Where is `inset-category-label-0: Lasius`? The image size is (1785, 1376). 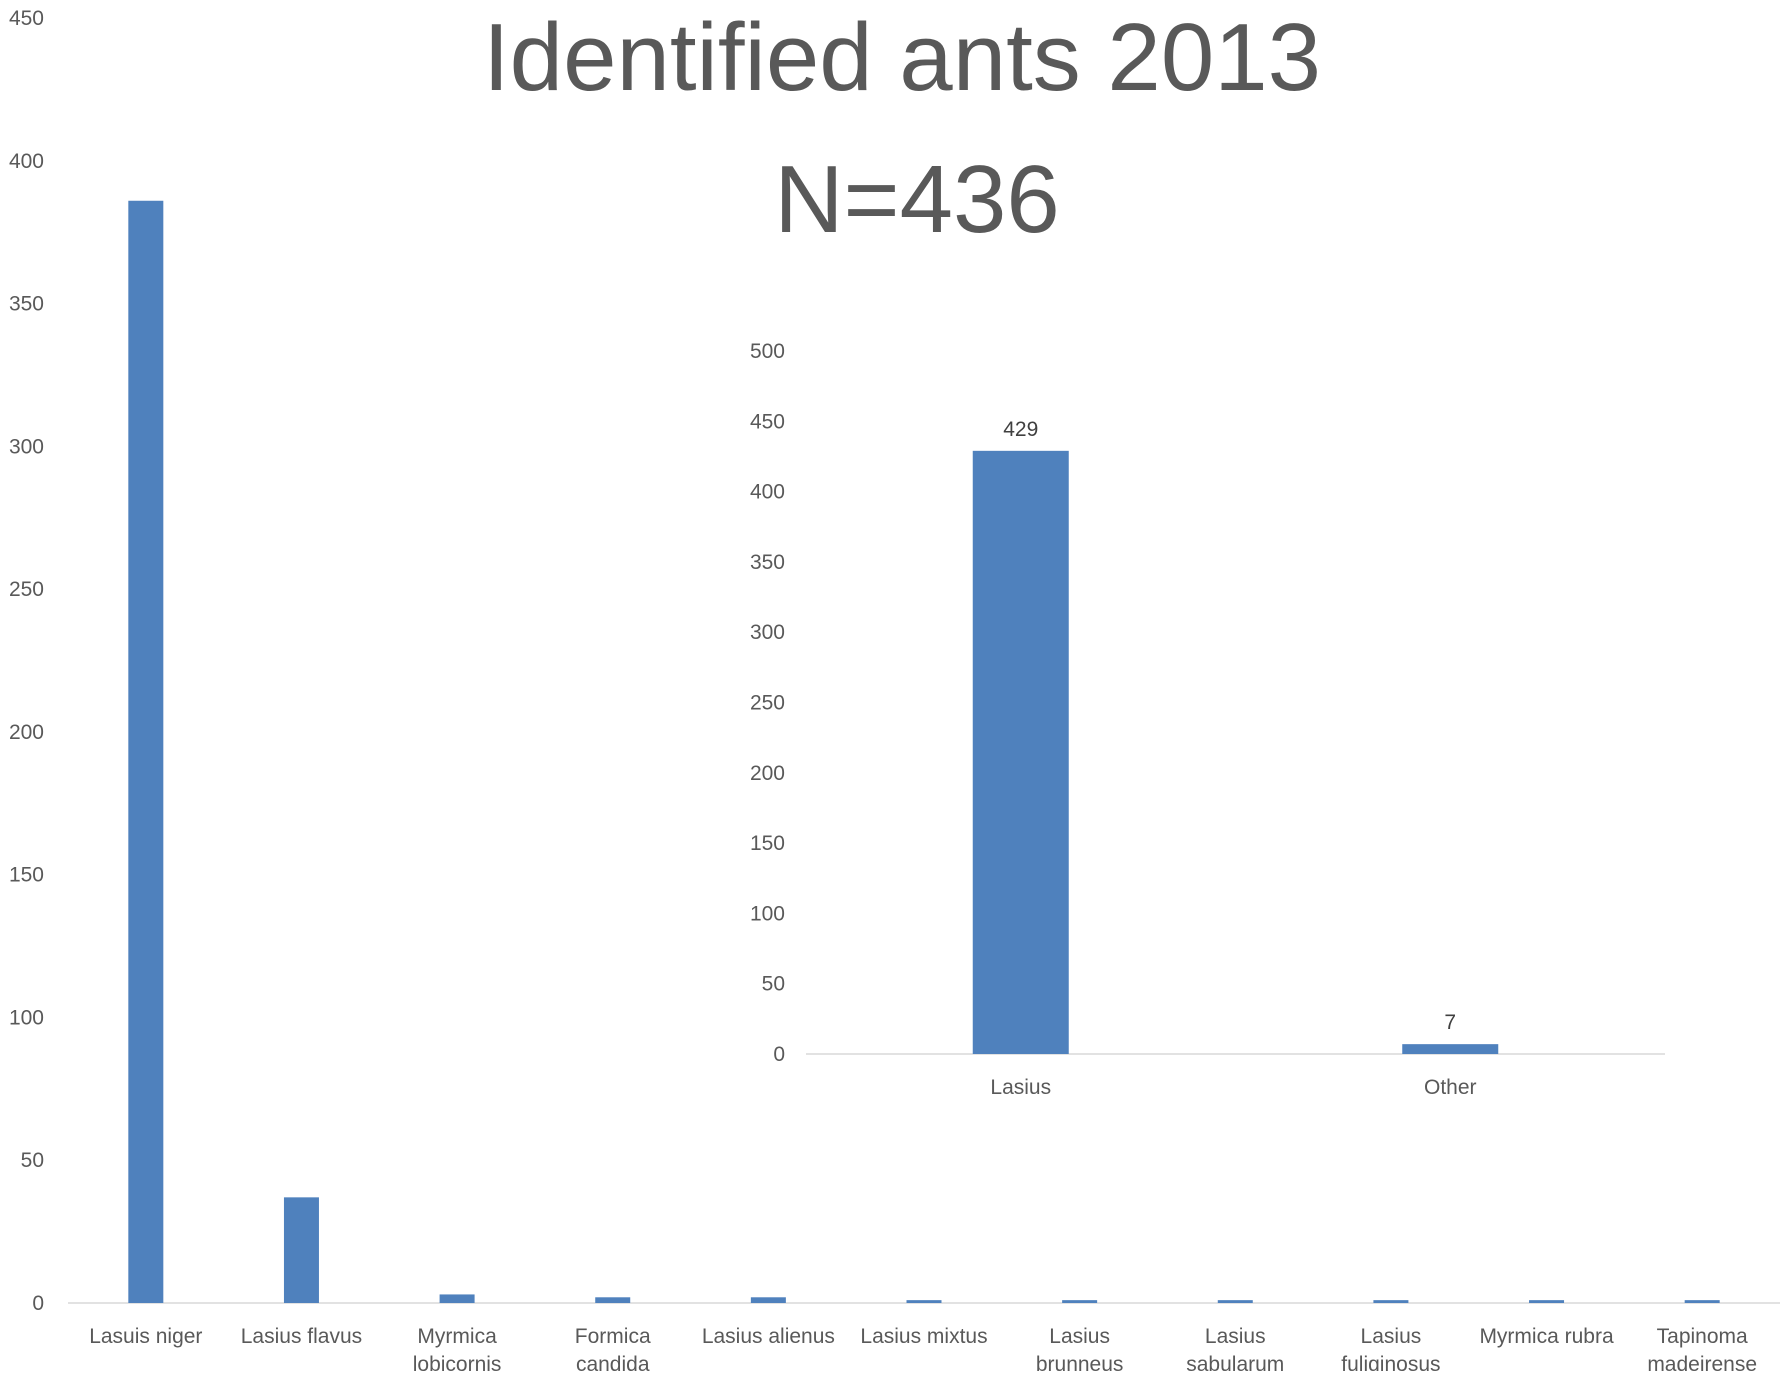
inset-category-label-0: Lasius is located at coordinates (1020, 1087).